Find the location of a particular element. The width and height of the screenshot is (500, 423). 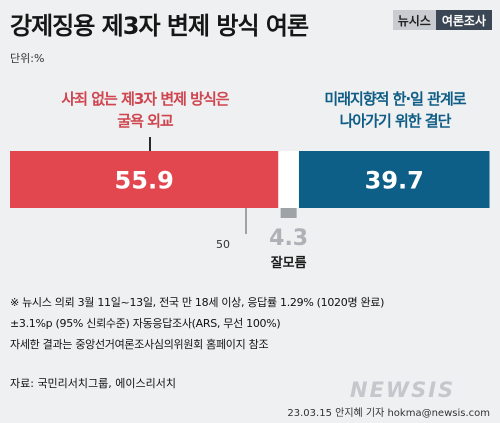

left-label-line-1: 사죄 없는 제3자 변제 방식은 is located at coordinates (145, 99).